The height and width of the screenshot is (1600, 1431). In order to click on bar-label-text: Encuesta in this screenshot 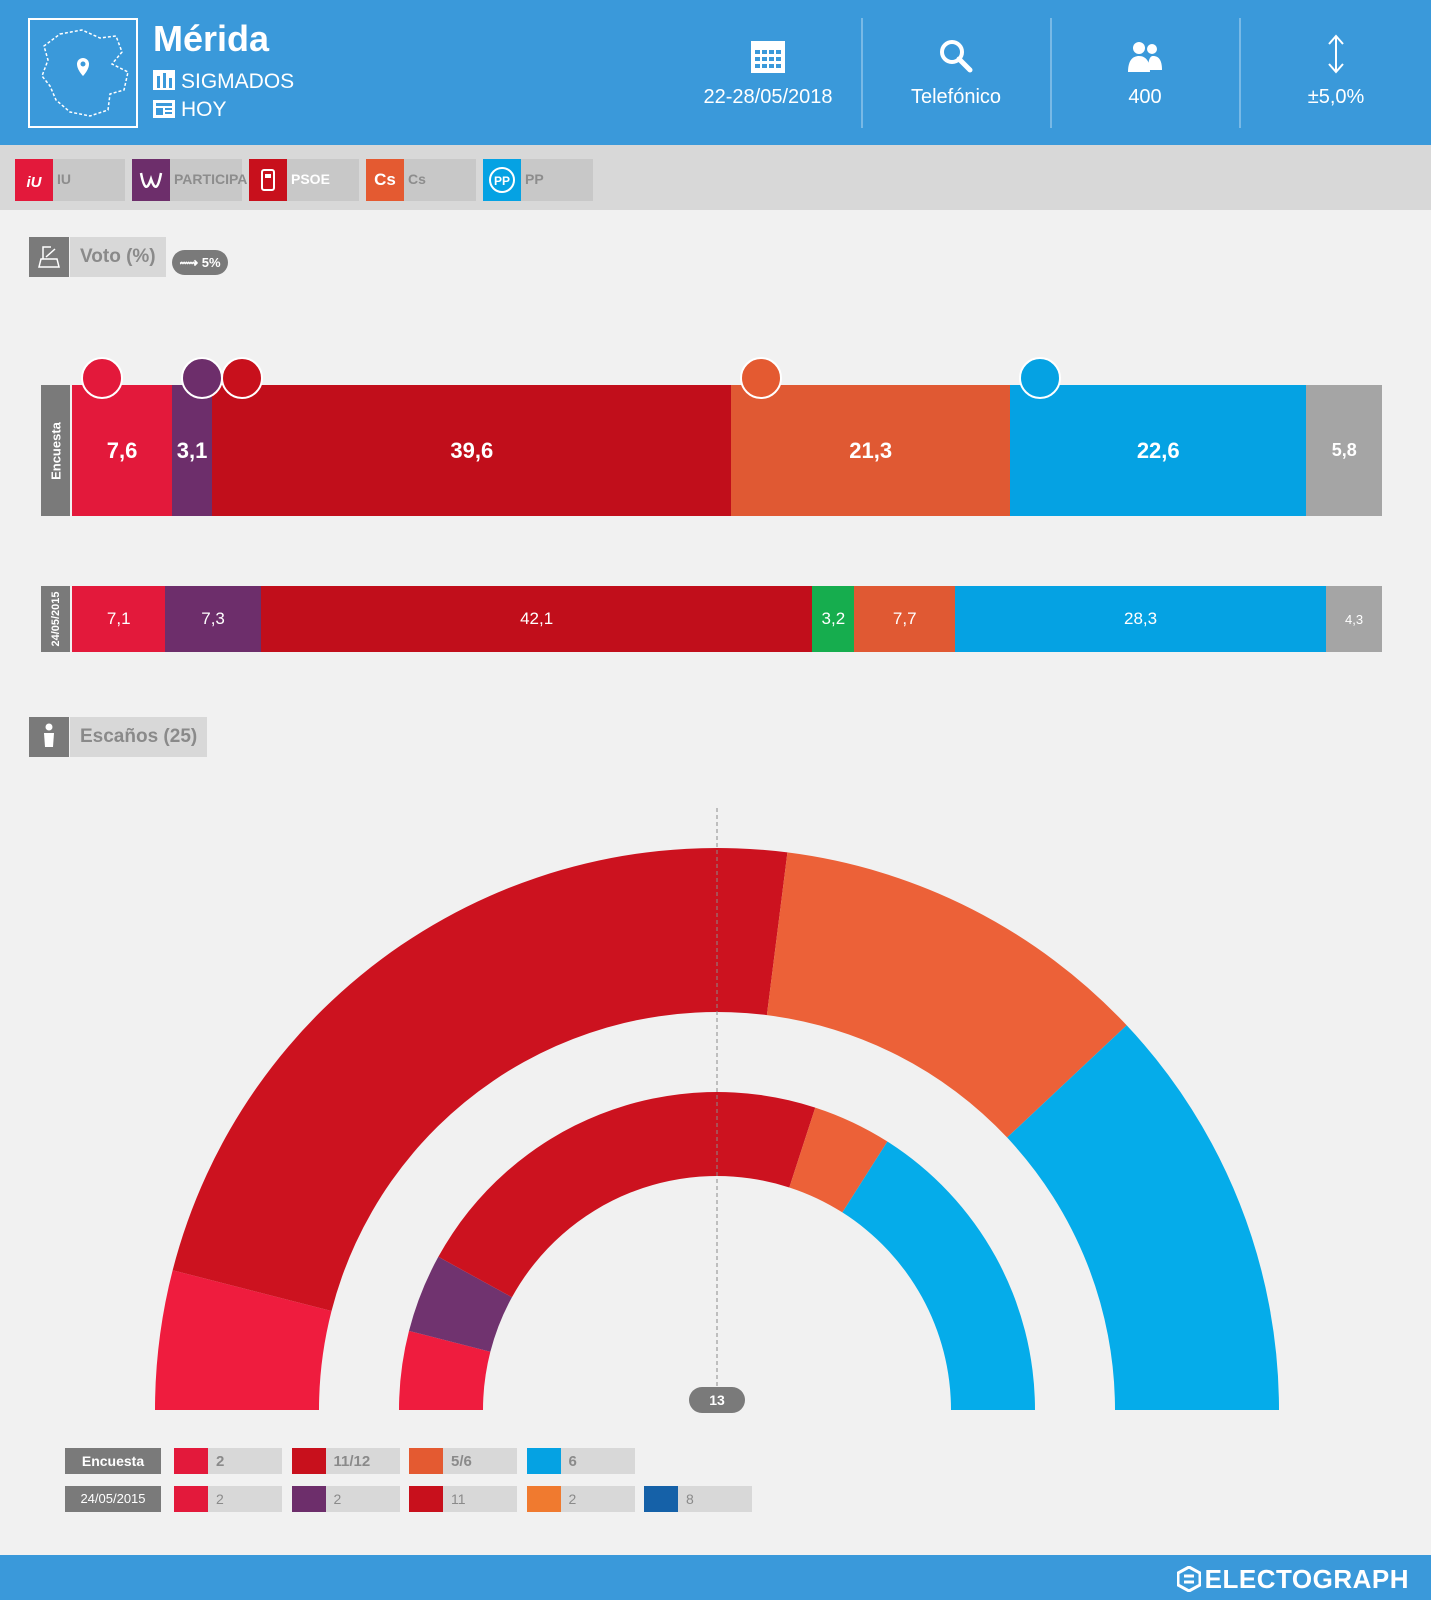, I will do `click(55, 450)`.